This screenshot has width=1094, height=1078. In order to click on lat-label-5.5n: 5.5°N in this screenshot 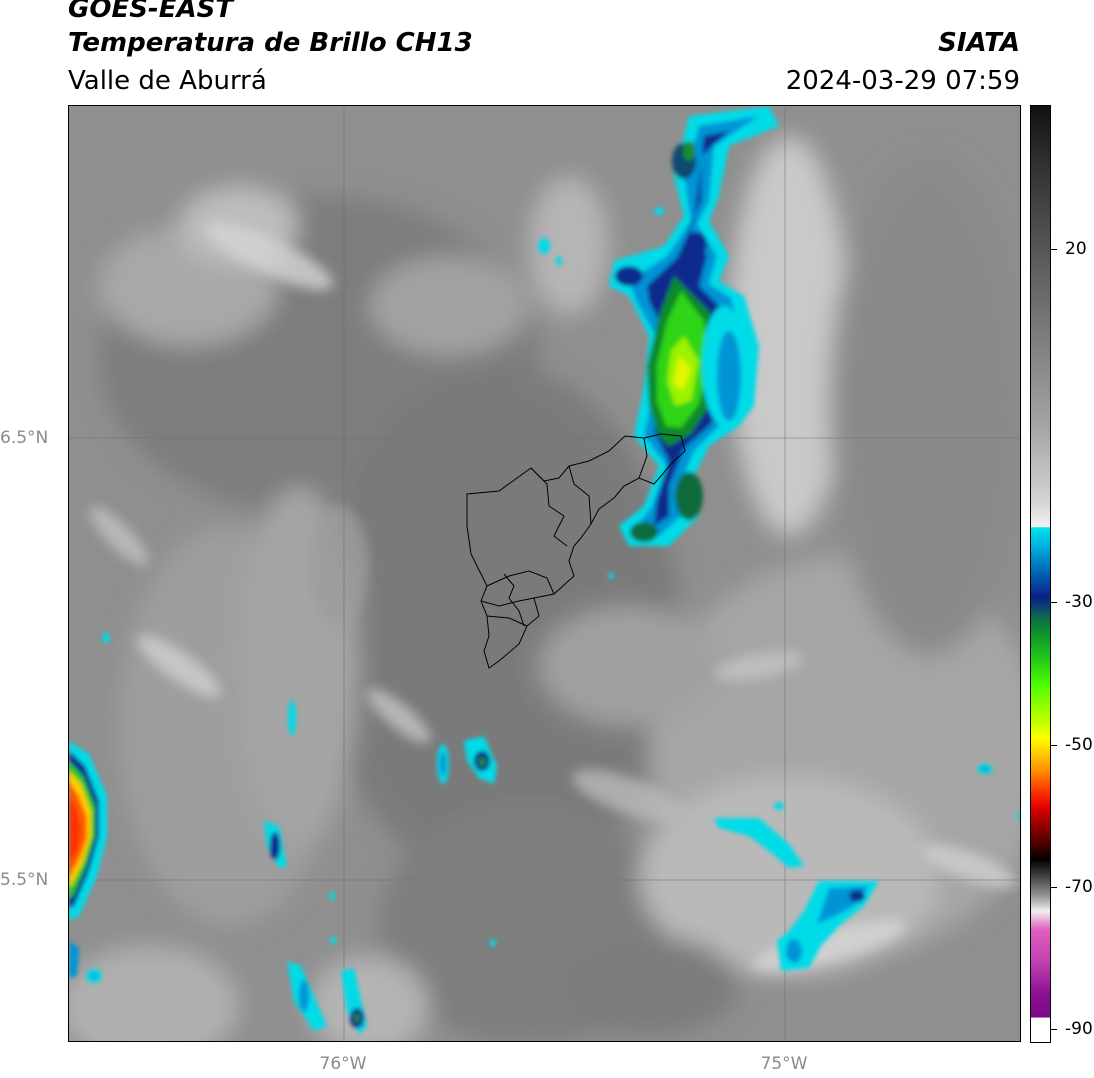, I will do `click(24, 880)`.